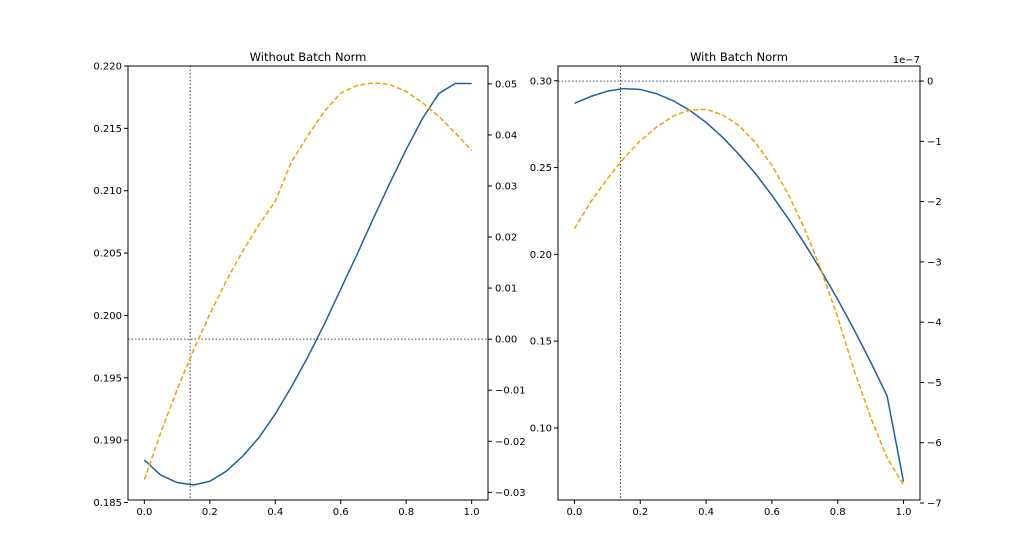 This screenshot has width=1024, height=556. What do you see at coordinates (308, 57) in the screenshot?
I see `chart-title: Without Batch Norm` at bounding box center [308, 57].